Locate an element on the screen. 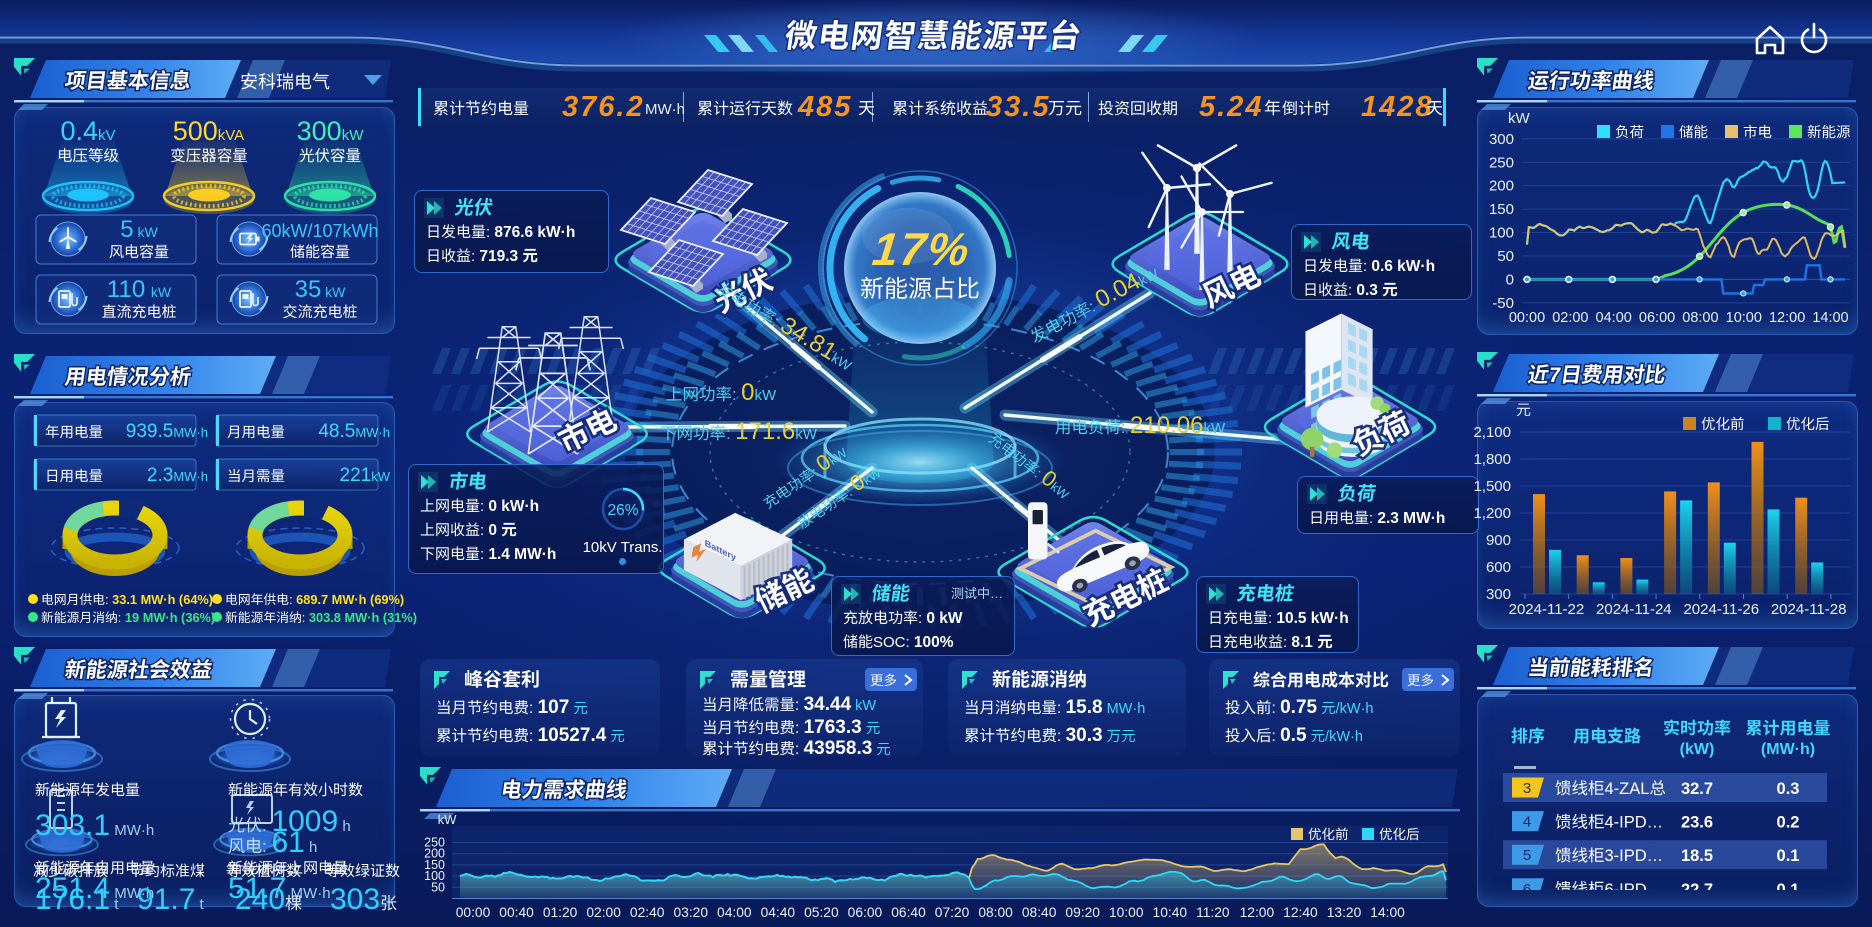  svg-text: 6 is located at coordinates (1527, 889).